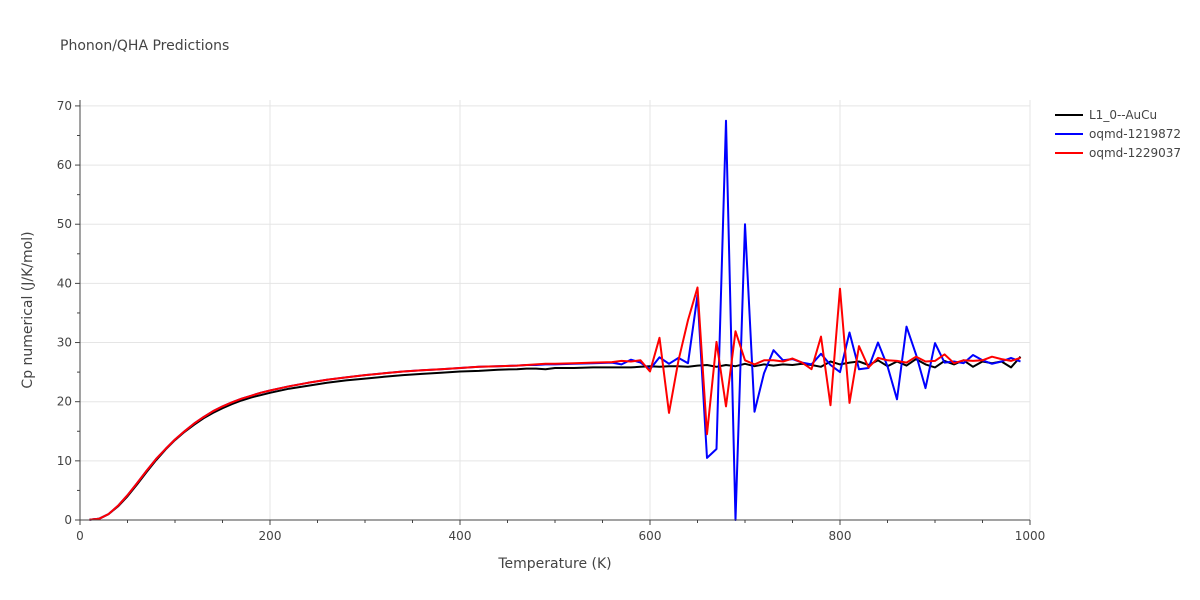 This screenshot has width=1200, height=600. I want to click on y-tick-label: 20, so click(64, 402).